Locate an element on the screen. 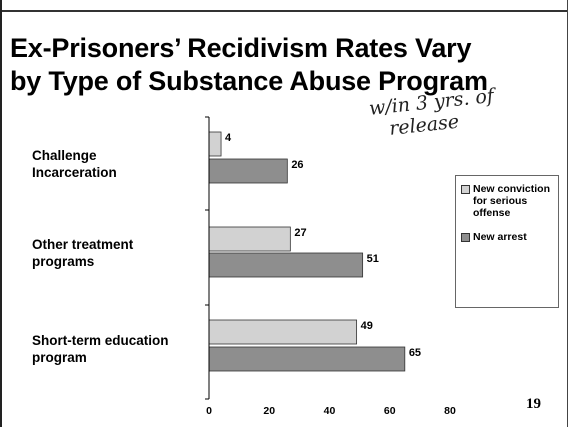  legend-line: for serious is located at coordinates (500, 201).